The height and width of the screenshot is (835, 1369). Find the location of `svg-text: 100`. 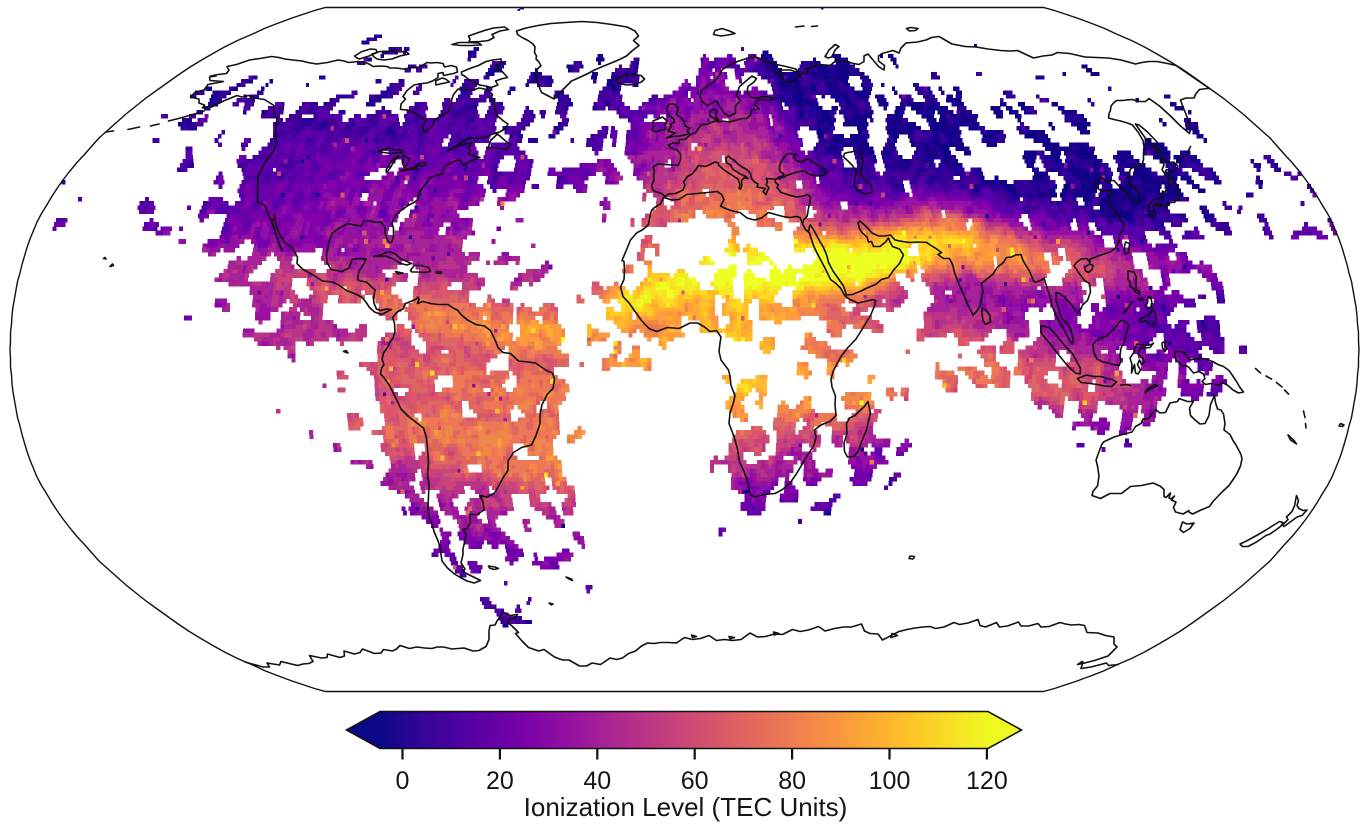

svg-text: 100 is located at coordinates (890, 781).